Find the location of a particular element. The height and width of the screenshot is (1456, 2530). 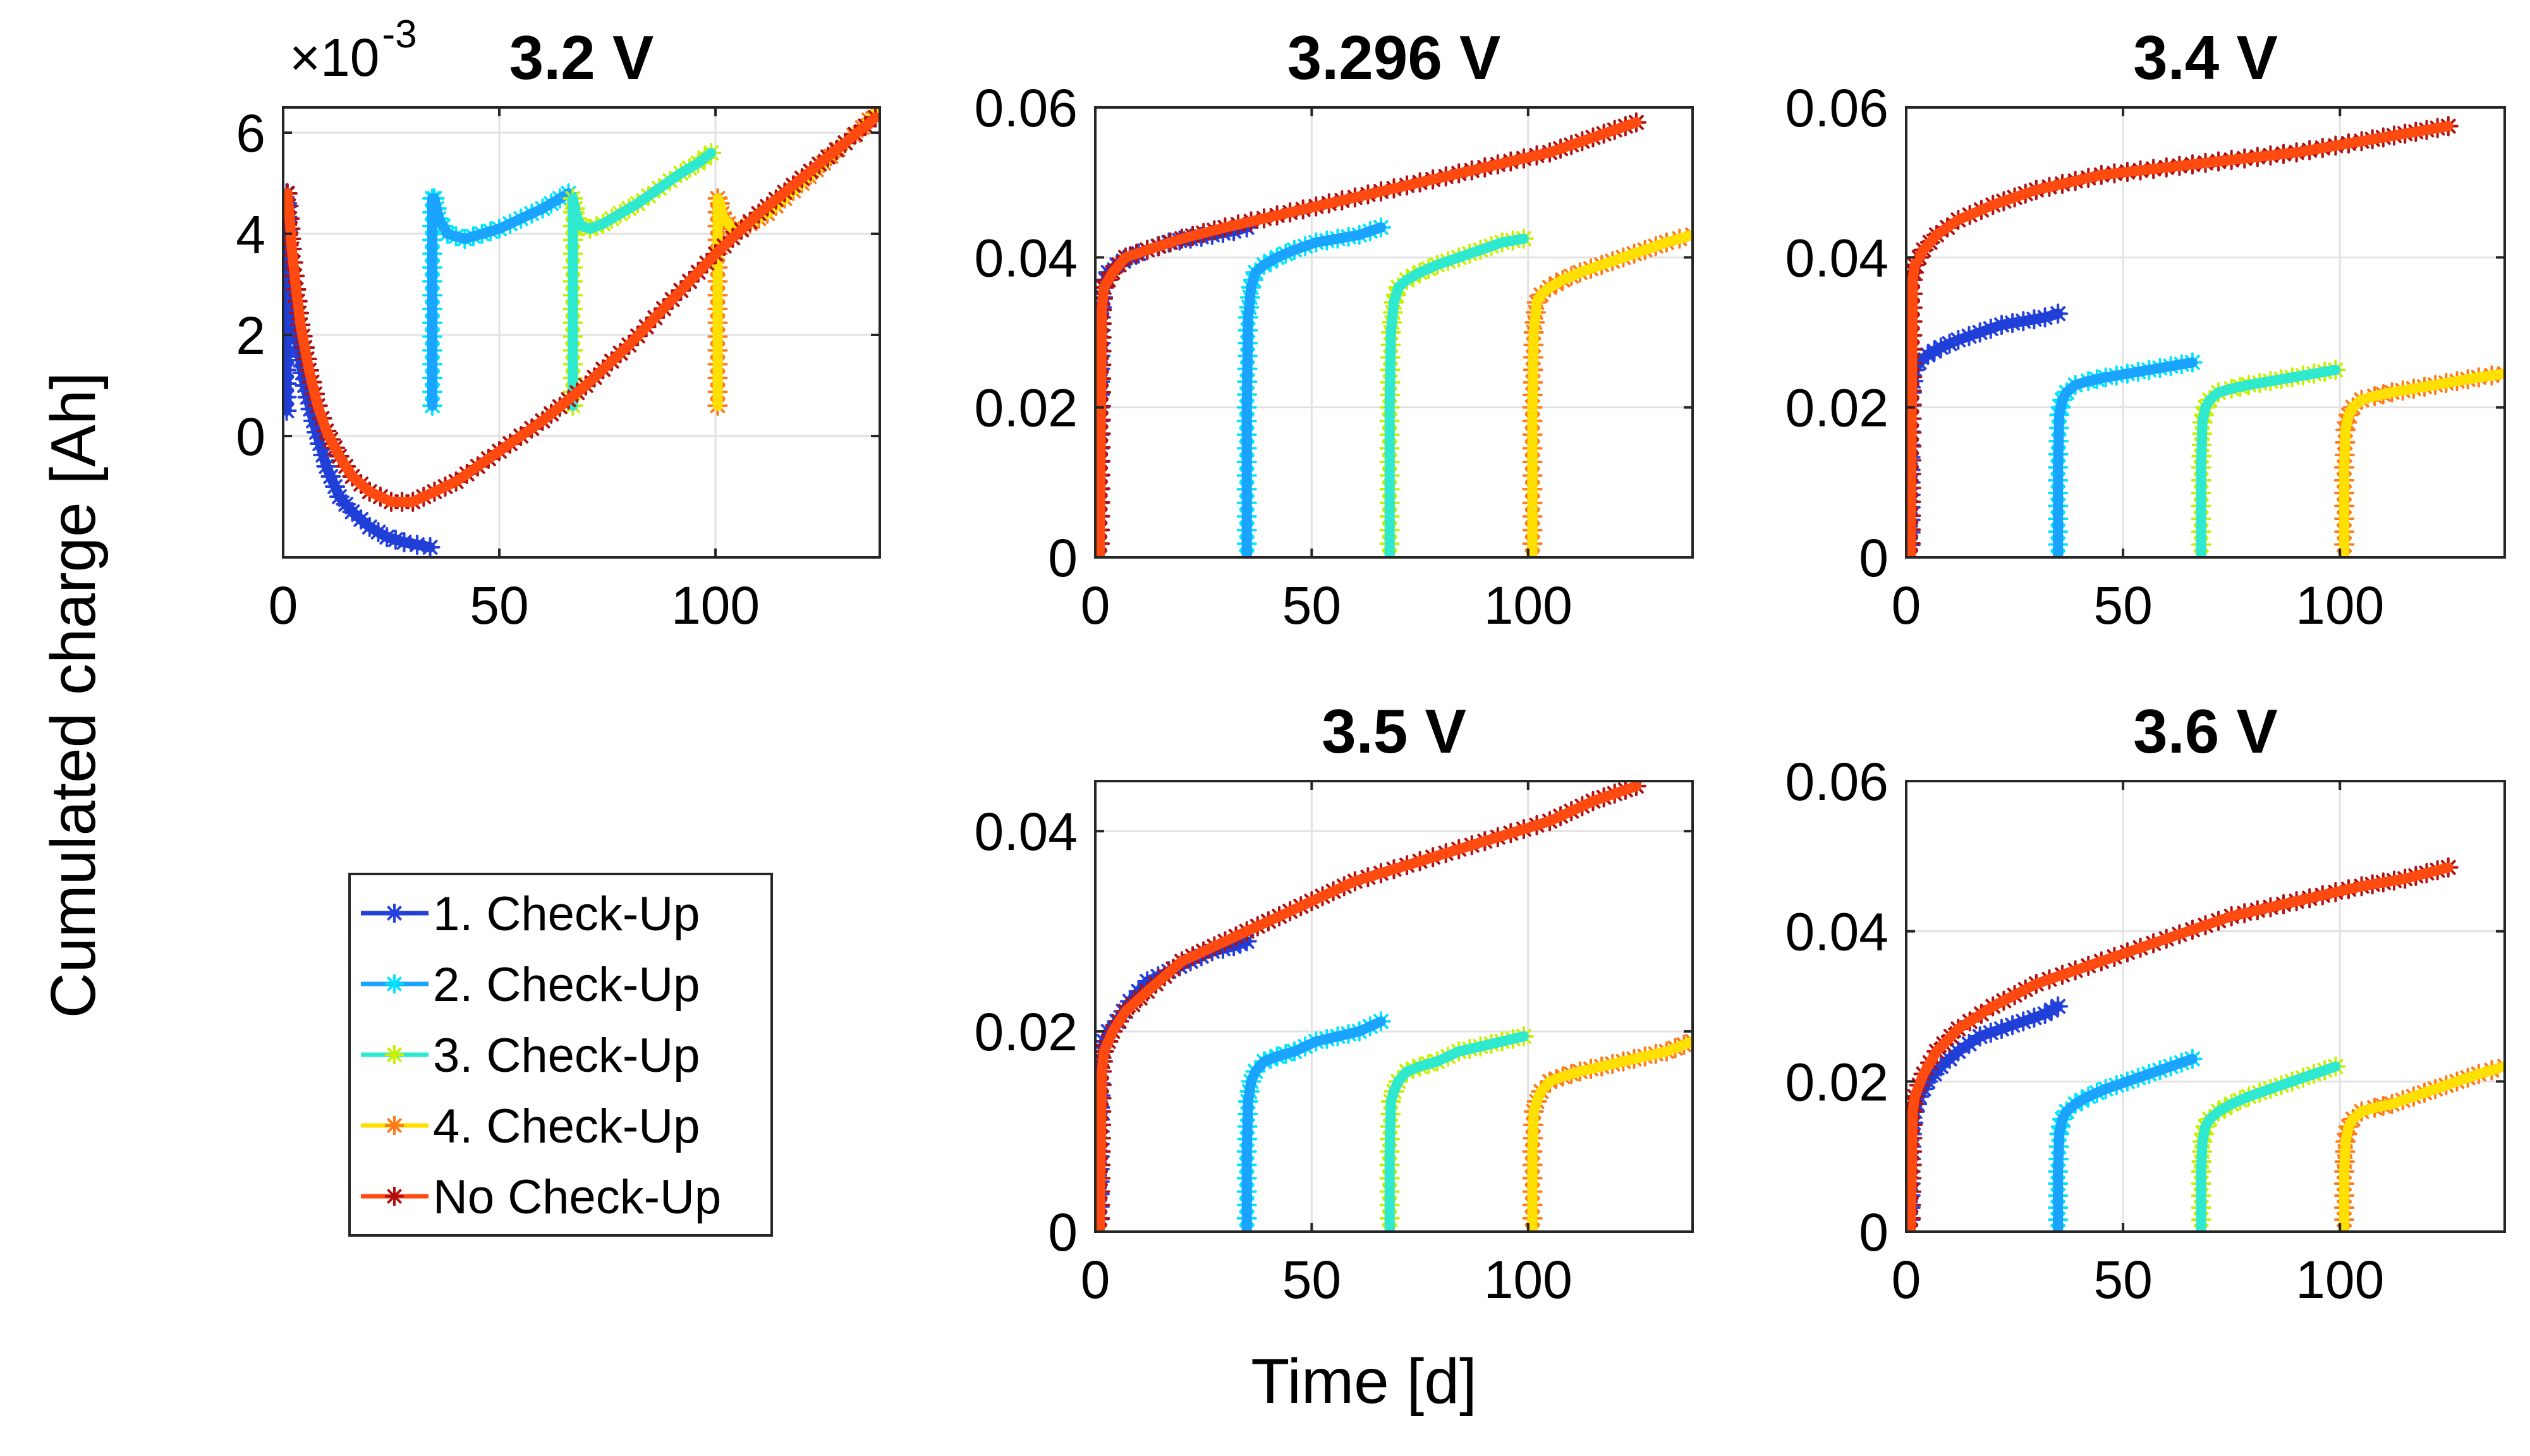

figure-xlabel: Time [d] is located at coordinates (1363, 1381).